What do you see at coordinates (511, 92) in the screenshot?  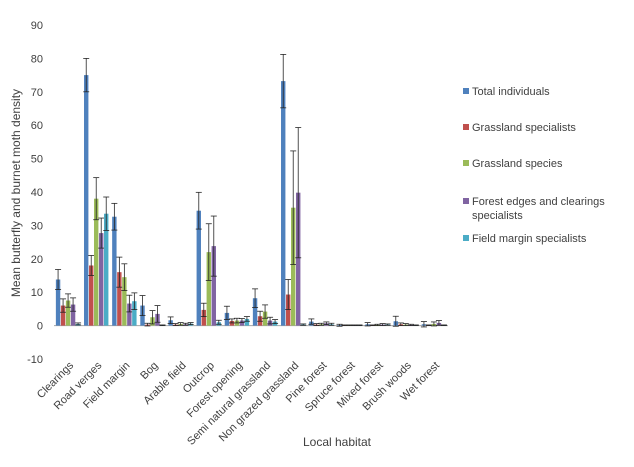 I see `legend-label: Total individuals` at bounding box center [511, 92].